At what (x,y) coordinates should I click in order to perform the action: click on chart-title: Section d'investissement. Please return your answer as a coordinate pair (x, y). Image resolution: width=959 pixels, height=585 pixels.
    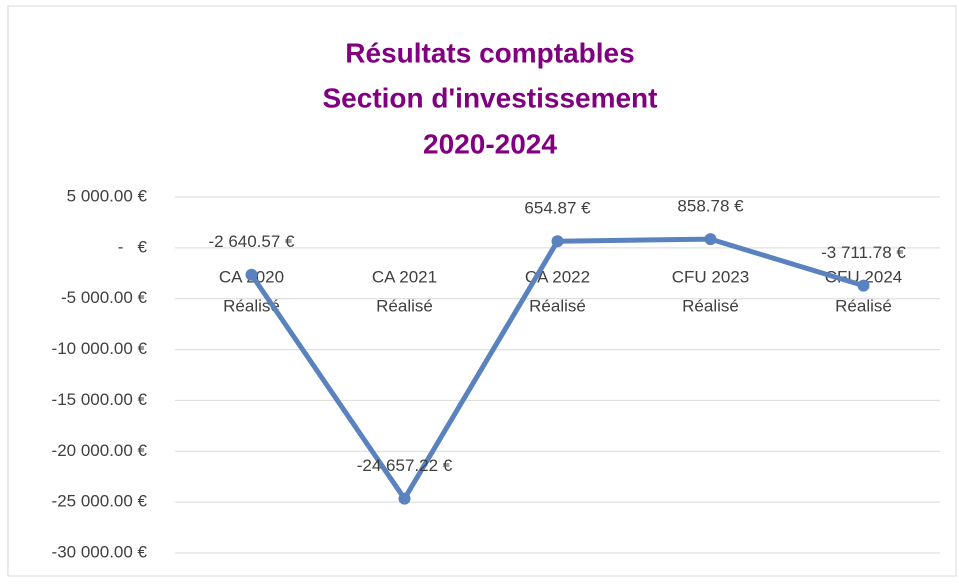
    Looking at the image, I should click on (490, 97).